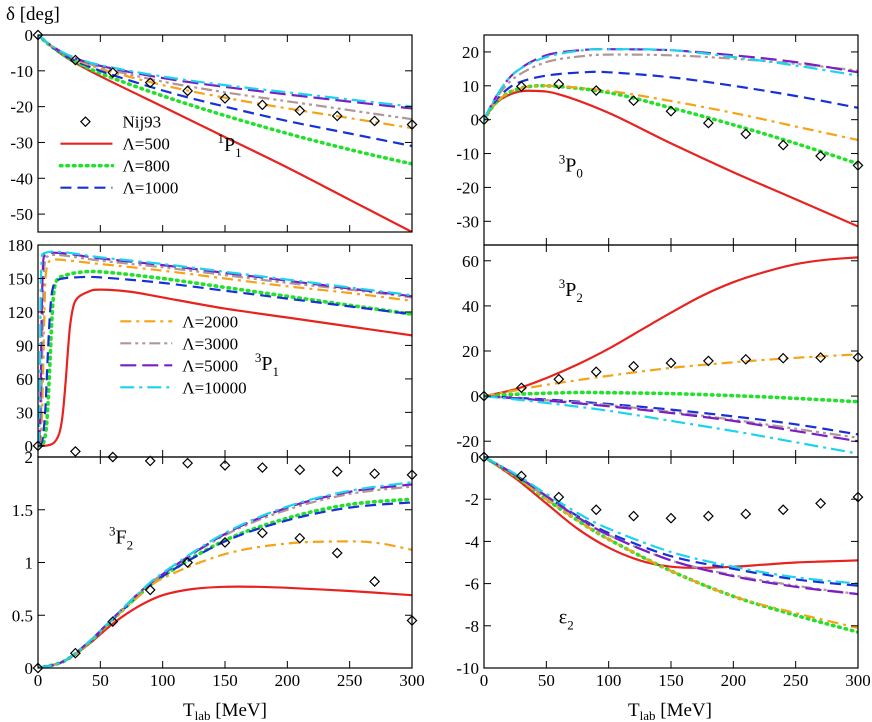 Image resolution: width=872 pixels, height=722 pixels. Describe the element at coordinates (648, 715) in the screenshot. I see `x-axis-label-right-sub: lab` at that location.